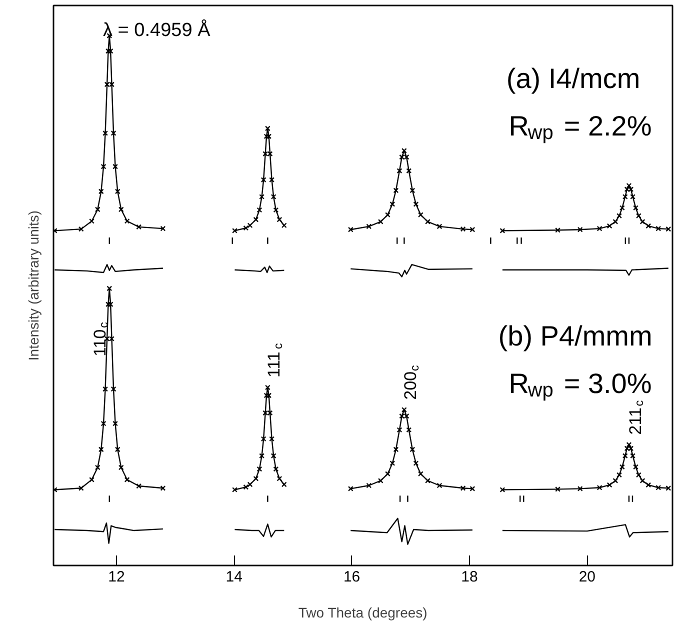  What do you see at coordinates (351, 577) in the screenshot?
I see `x-tick-label: 16` at bounding box center [351, 577].